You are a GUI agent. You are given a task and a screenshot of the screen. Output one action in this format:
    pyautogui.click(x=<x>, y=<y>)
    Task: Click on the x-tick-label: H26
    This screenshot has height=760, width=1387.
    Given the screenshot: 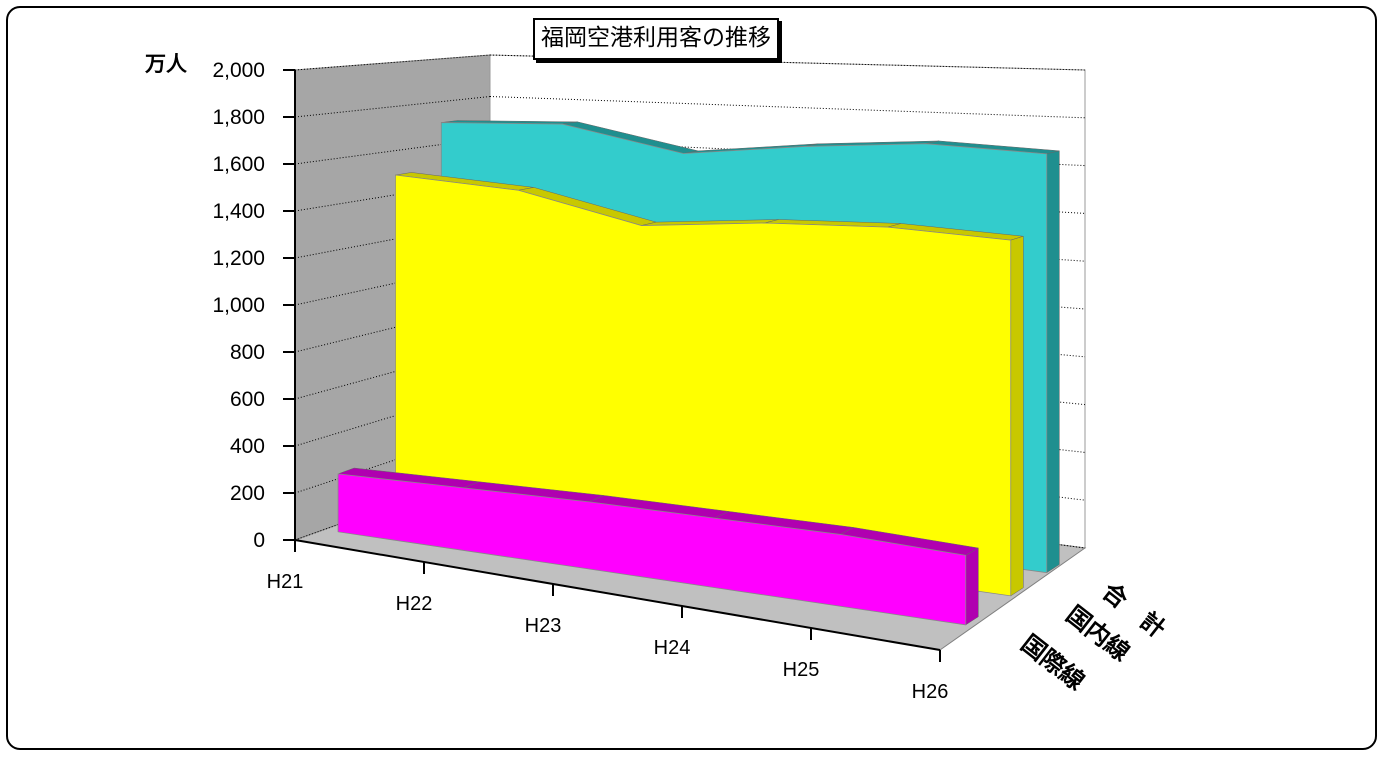 What is the action you would take?
    pyautogui.click(x=930, y=692)
    